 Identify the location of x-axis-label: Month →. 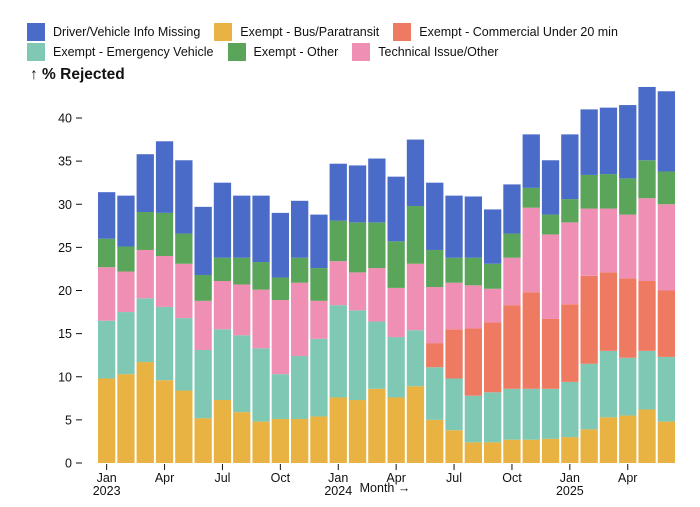
(385, 488).